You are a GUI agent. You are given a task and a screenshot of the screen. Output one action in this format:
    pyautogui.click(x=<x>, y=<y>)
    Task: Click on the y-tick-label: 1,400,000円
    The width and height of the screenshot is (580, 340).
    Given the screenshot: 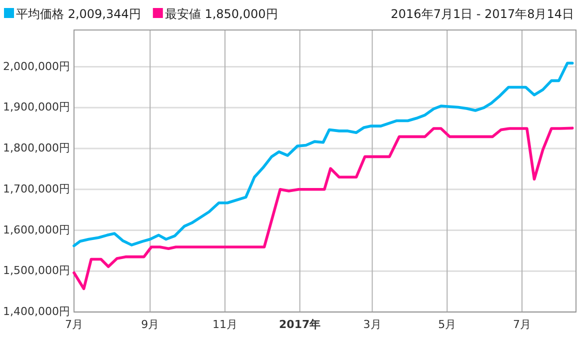 What is the action you would take?
    pyautogui.click(x=36, y=311)
    